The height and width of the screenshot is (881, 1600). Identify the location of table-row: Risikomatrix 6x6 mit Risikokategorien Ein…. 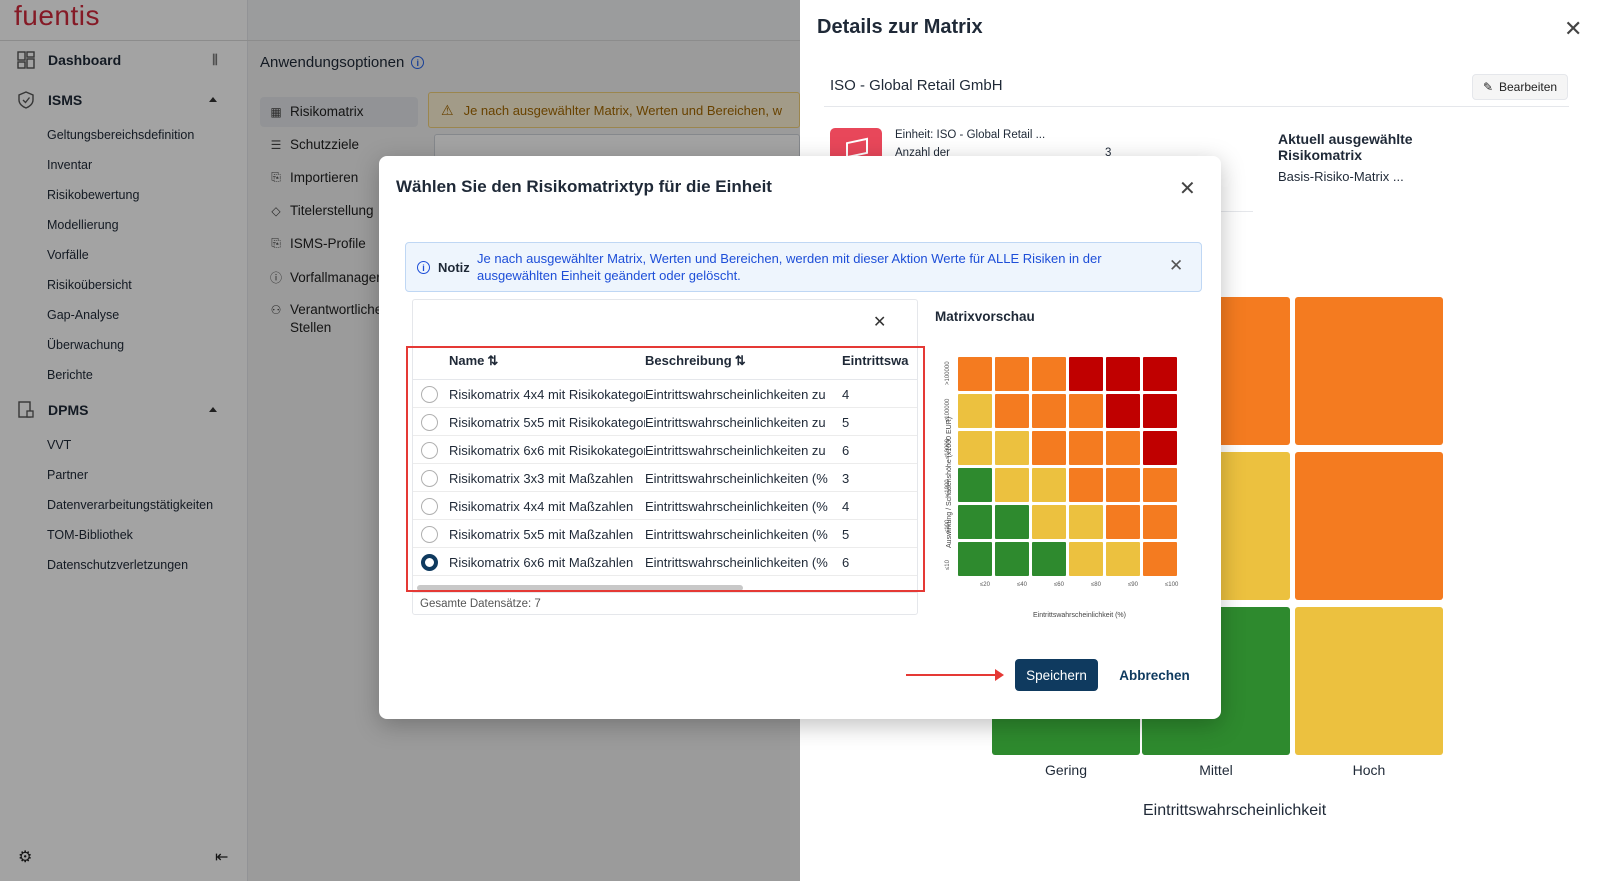
(665, 450).